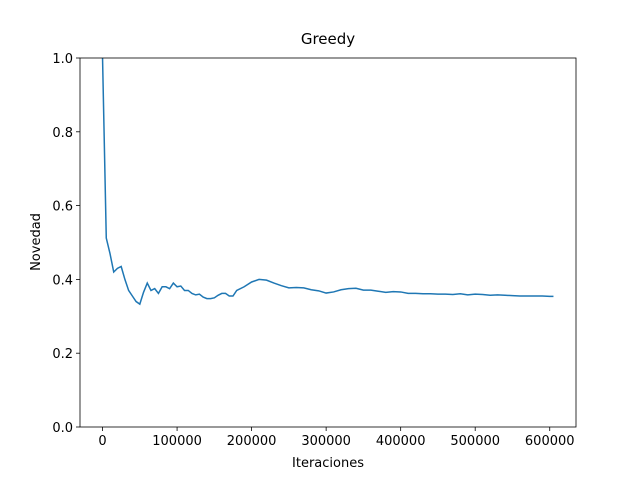 The image size is (640, 480). I want to click on x-tick-label: 300000, so click(326, 441).